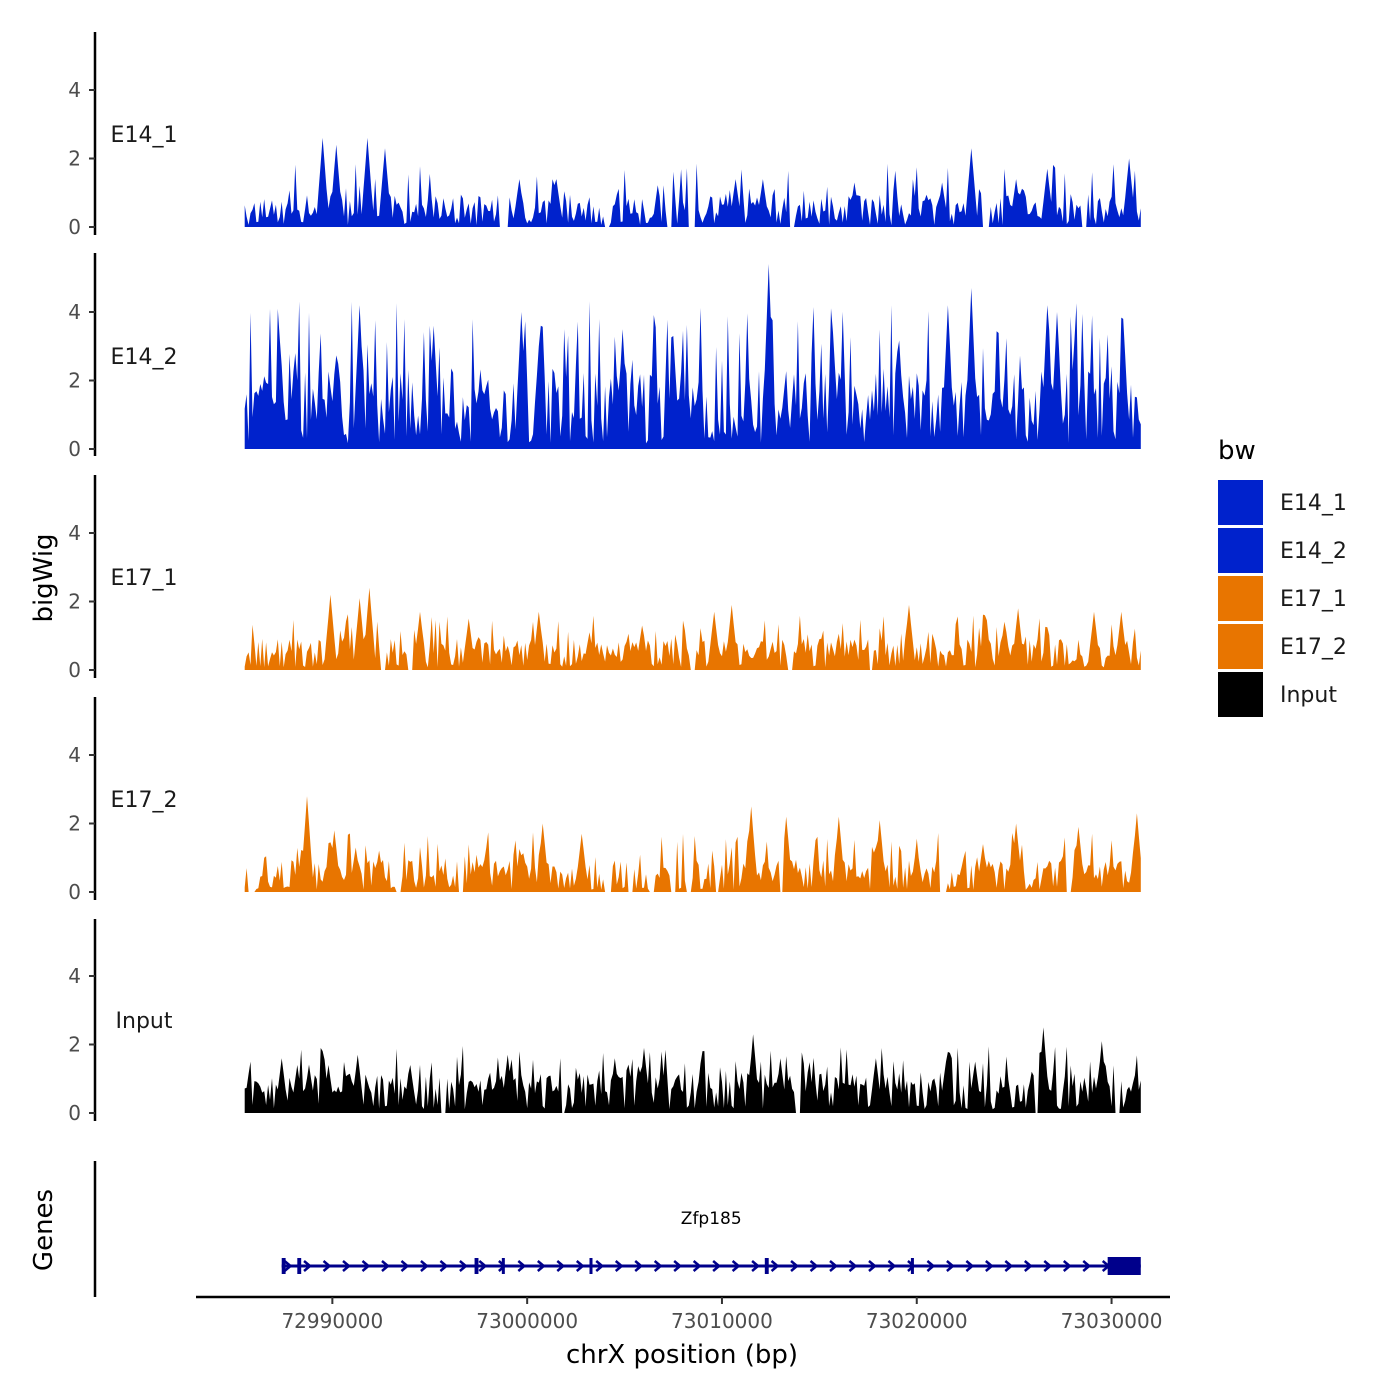 This screenshot has height=1400, width=1400. I want to click on legend-label: E14_2, so click(1313, 551).